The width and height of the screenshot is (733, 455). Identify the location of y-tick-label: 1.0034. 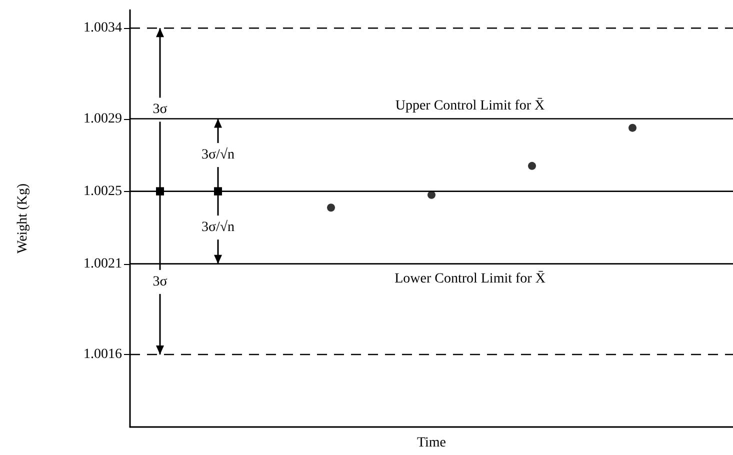
(103, 28).